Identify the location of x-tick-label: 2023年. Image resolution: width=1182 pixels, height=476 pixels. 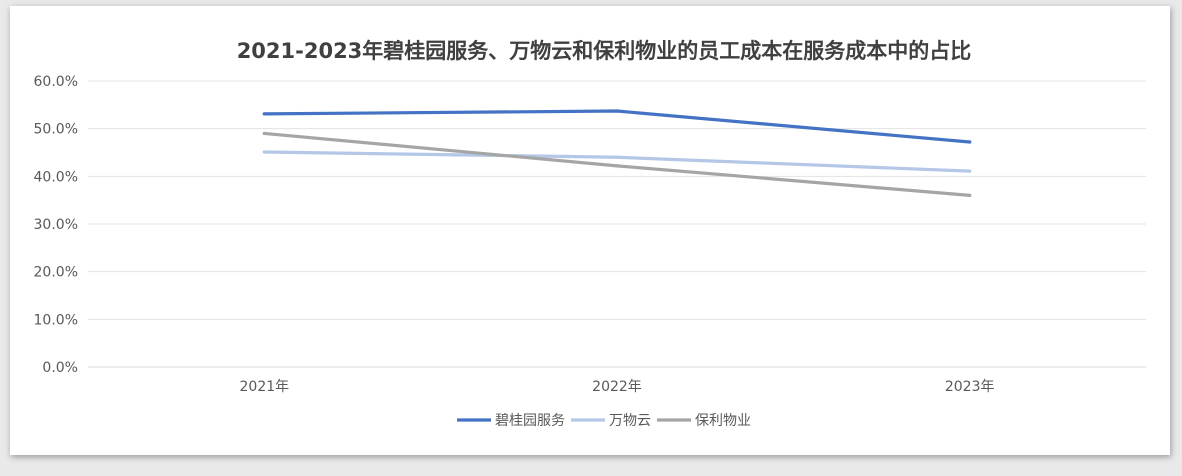
(970, 387).